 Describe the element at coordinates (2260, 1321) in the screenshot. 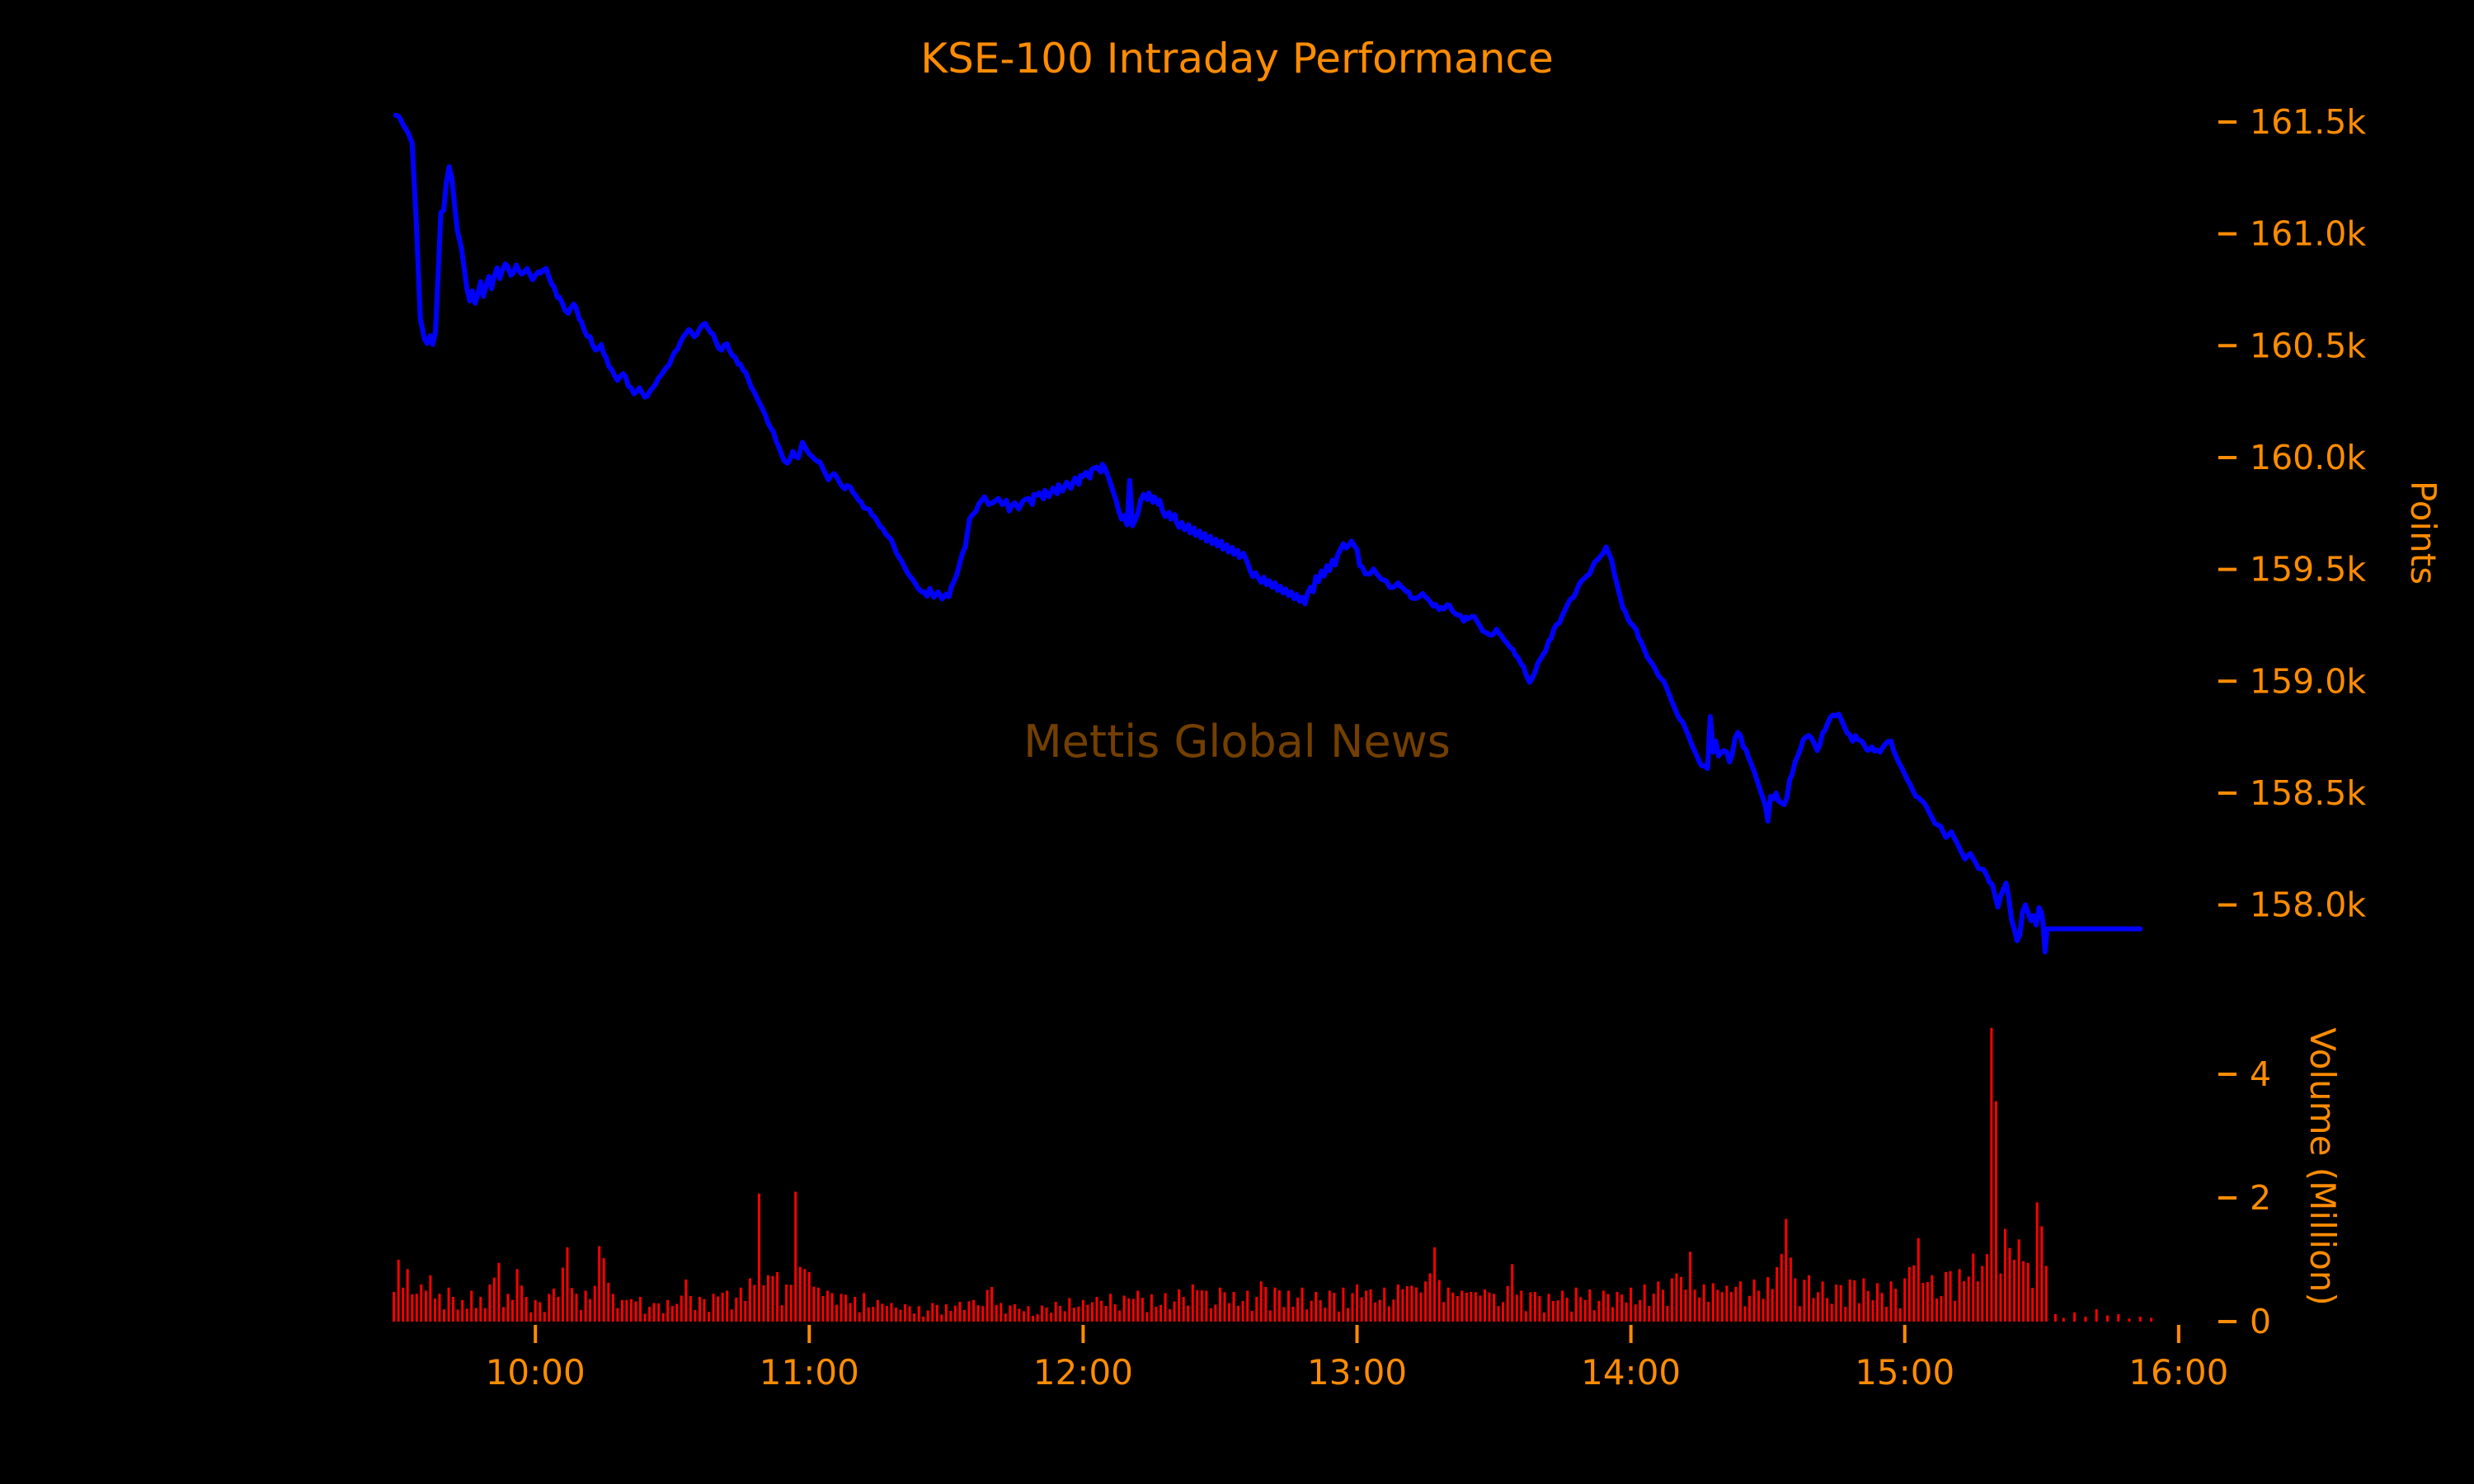

I see `volume-tick-label: 0` at that location.